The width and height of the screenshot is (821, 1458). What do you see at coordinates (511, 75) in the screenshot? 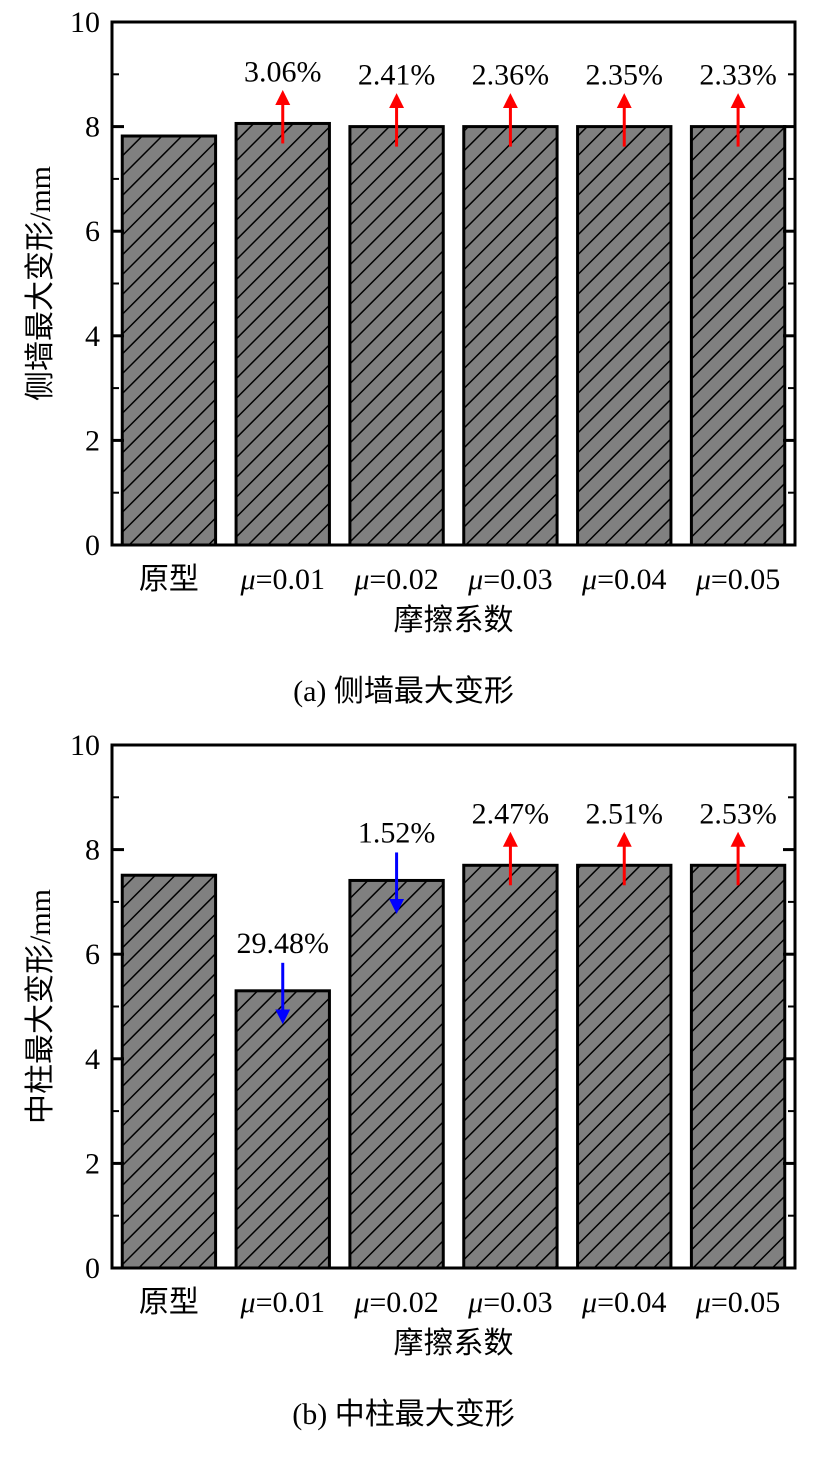
I see `percent-label: 2.36%` at bounding box center [511, 75].